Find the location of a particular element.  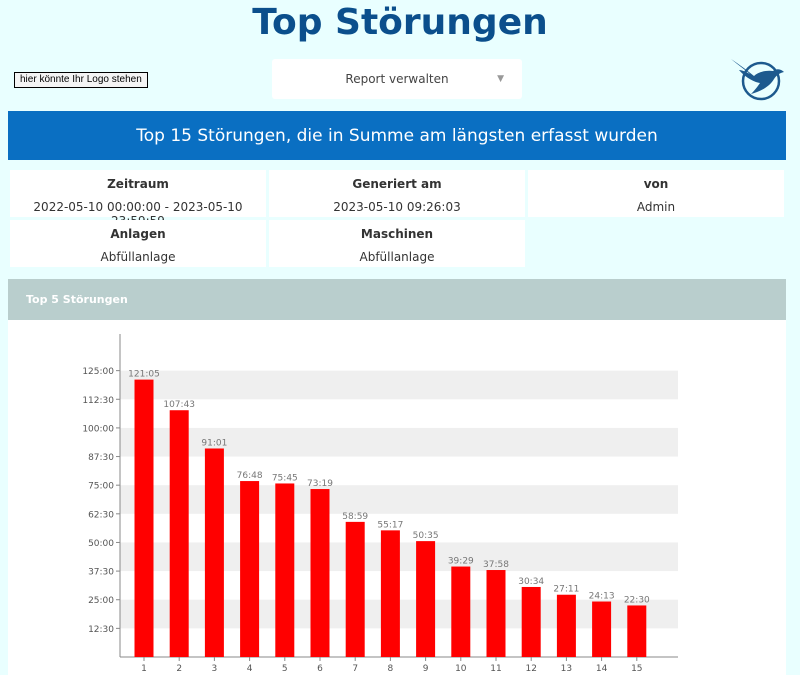

bar-value-label: 121:05 is located at coordinates (144, 375).